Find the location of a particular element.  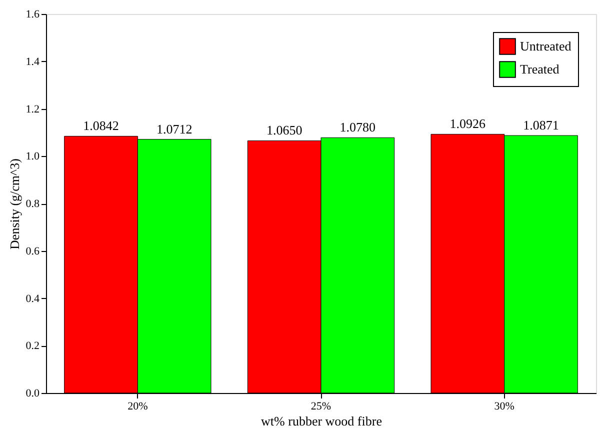

data-label: 1.0712 is located at coordinates (174, 128).